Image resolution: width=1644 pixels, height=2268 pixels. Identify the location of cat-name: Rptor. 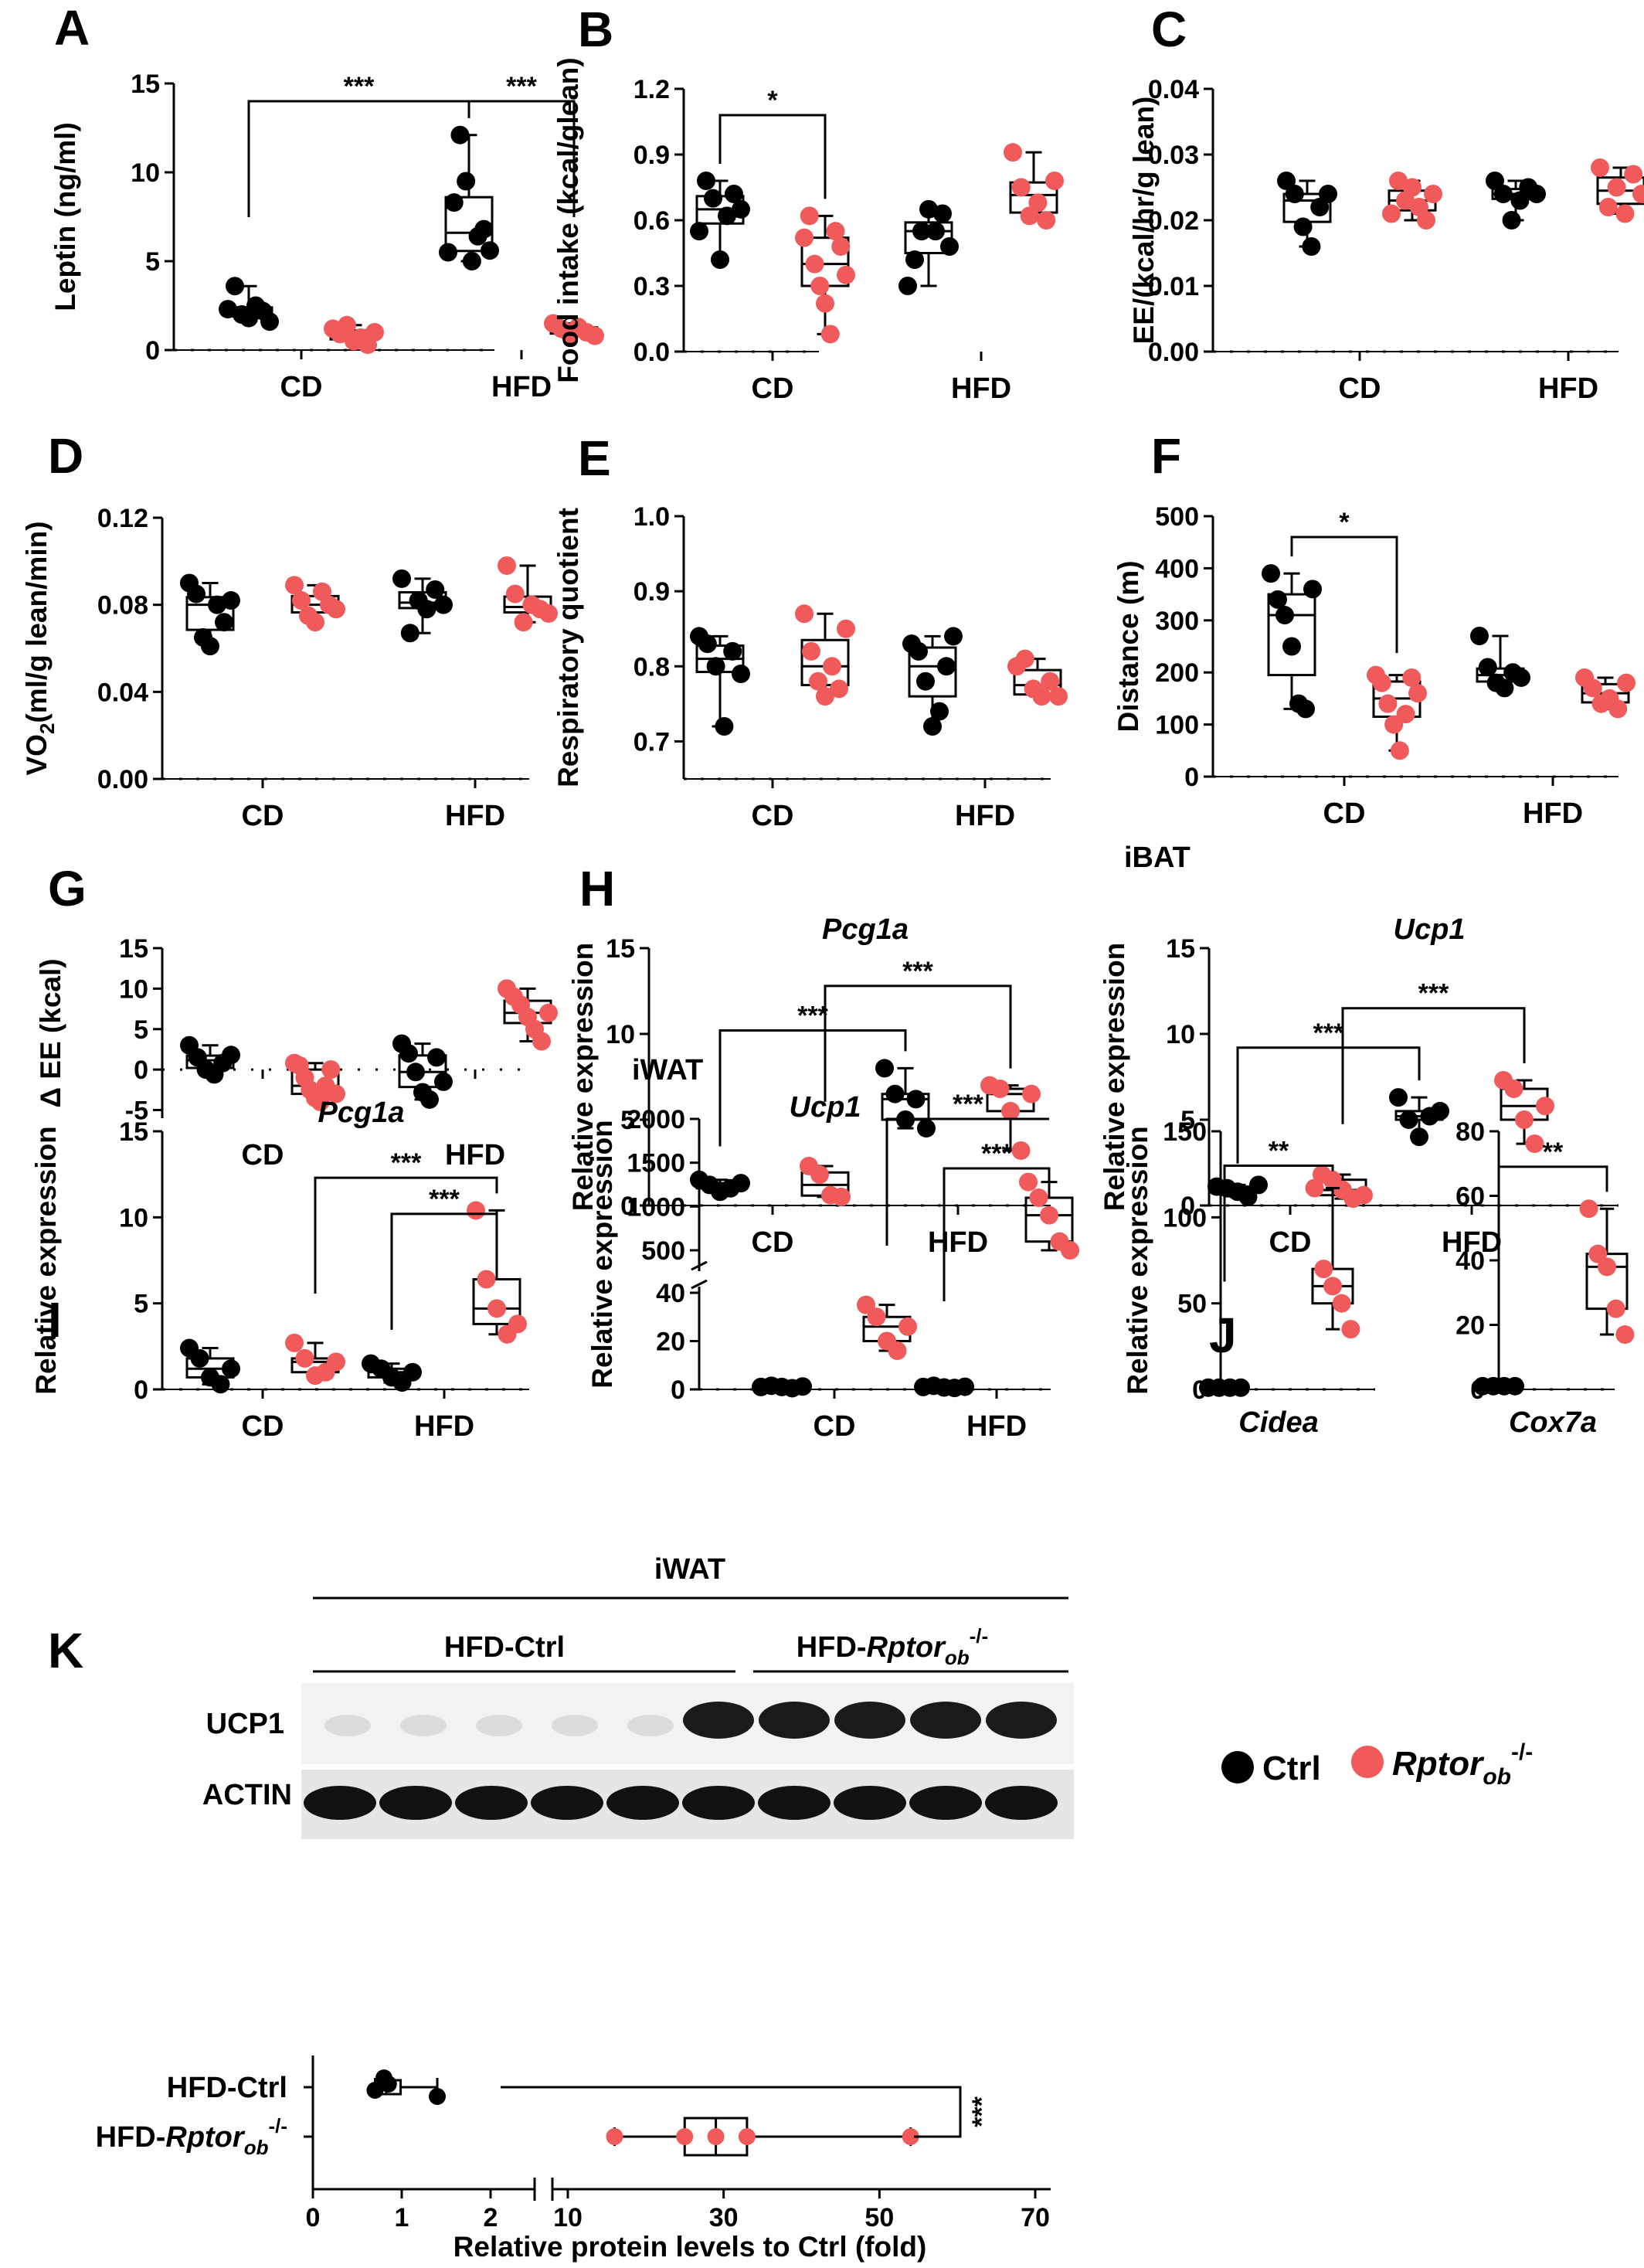
(206, 2137).